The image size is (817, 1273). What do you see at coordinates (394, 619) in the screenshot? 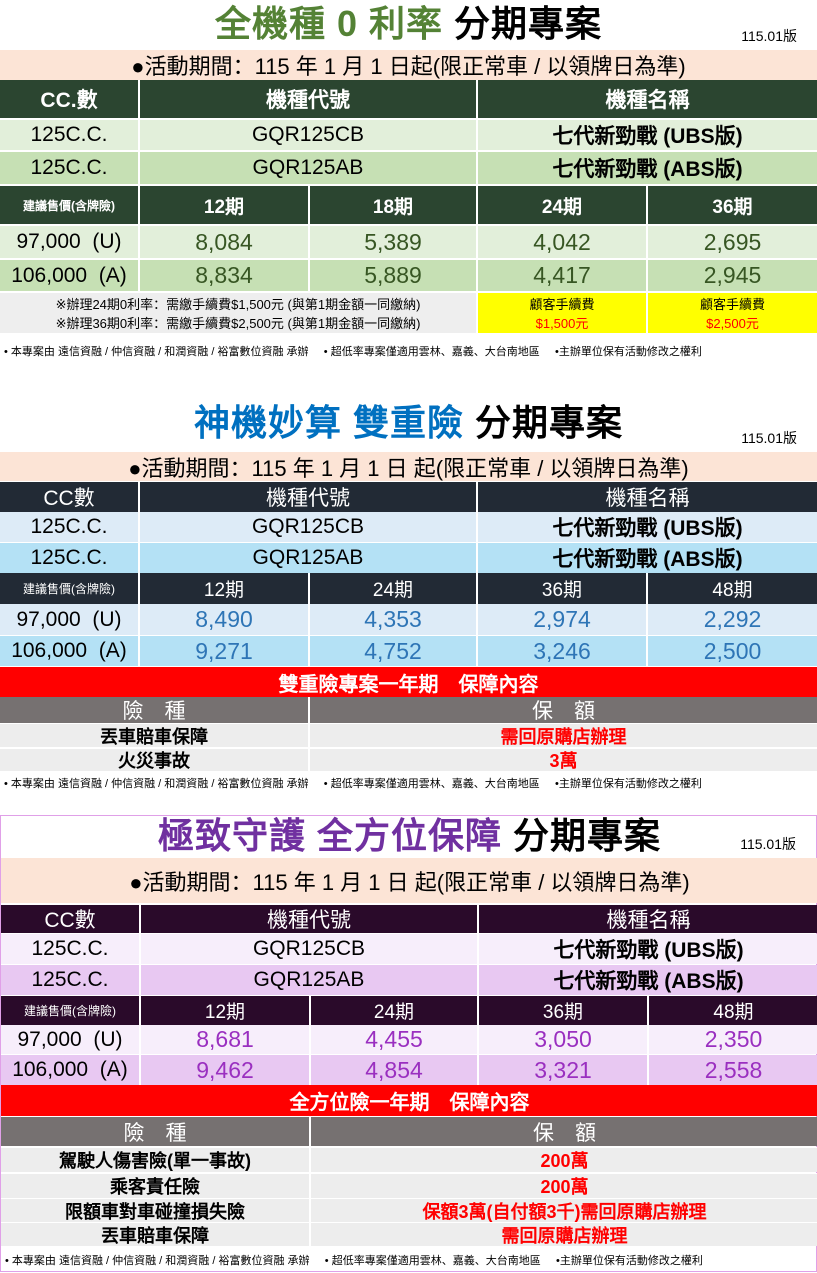
I see `price-cell: 4,353` at bounding box center [394, 619].